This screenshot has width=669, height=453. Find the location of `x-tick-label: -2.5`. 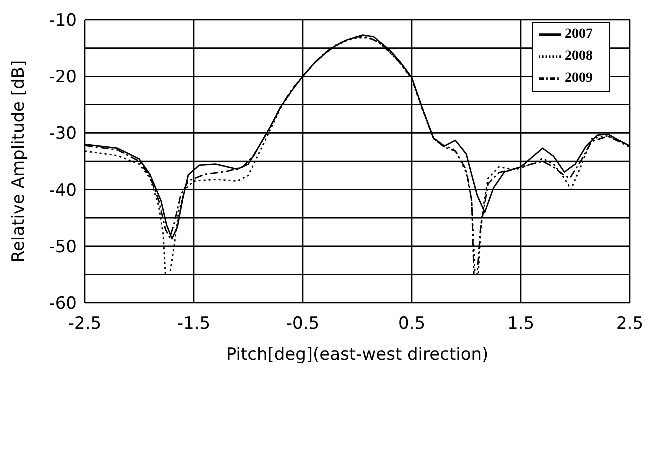

x-tick-label: -2.5 is located at coordinates (85, 324).